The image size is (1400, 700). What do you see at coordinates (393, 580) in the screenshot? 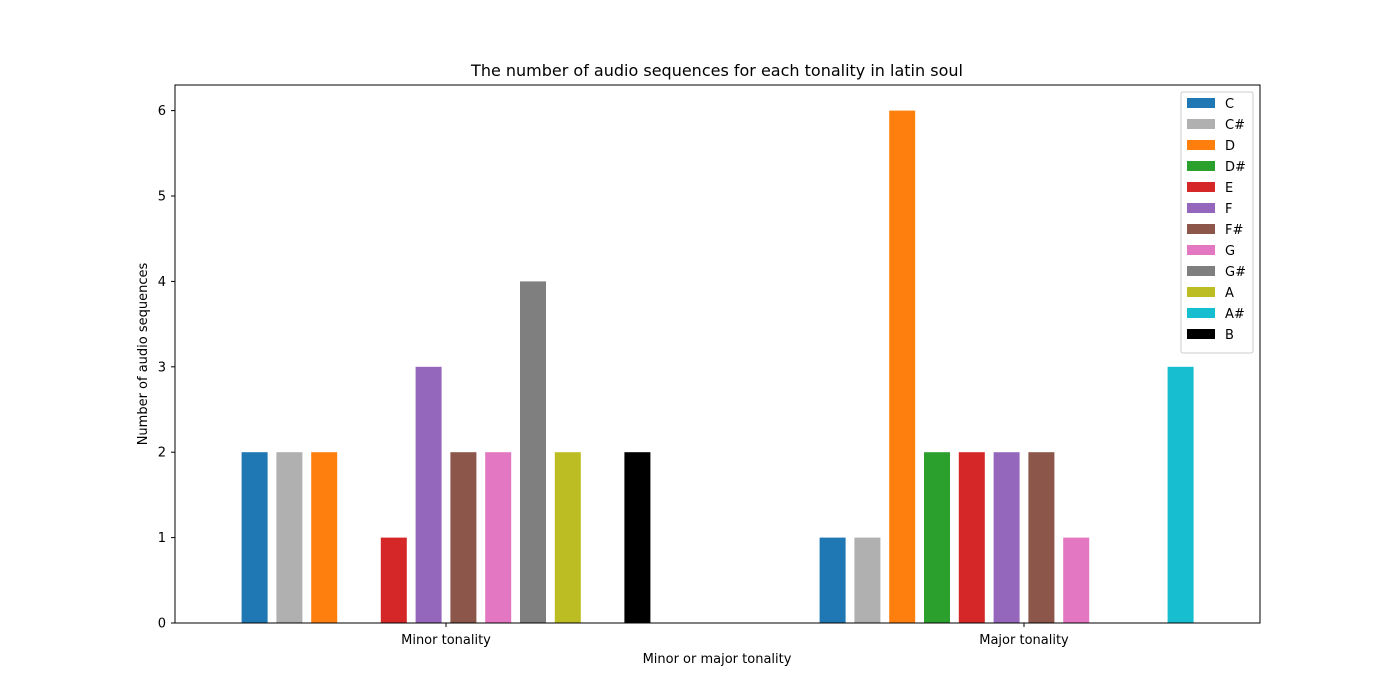
I see `bar-e-minor` at bounding box center [393, 580].